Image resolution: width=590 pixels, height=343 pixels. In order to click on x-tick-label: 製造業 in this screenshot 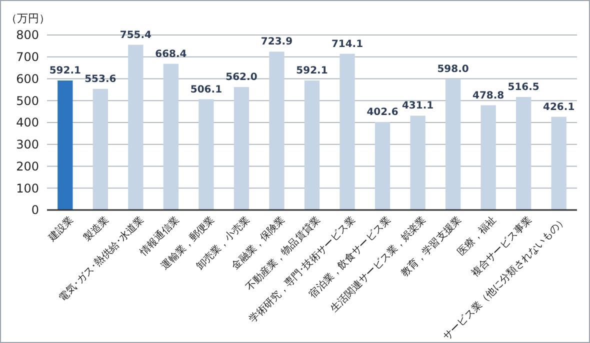, I will do `click(96, 229)`.